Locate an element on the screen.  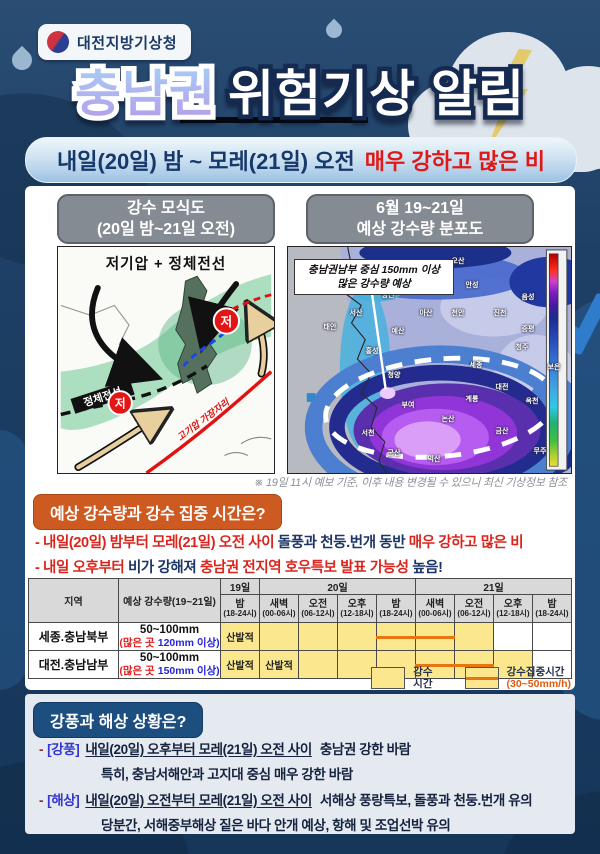
city-label: 부여 is located at coordinates (408, 405).